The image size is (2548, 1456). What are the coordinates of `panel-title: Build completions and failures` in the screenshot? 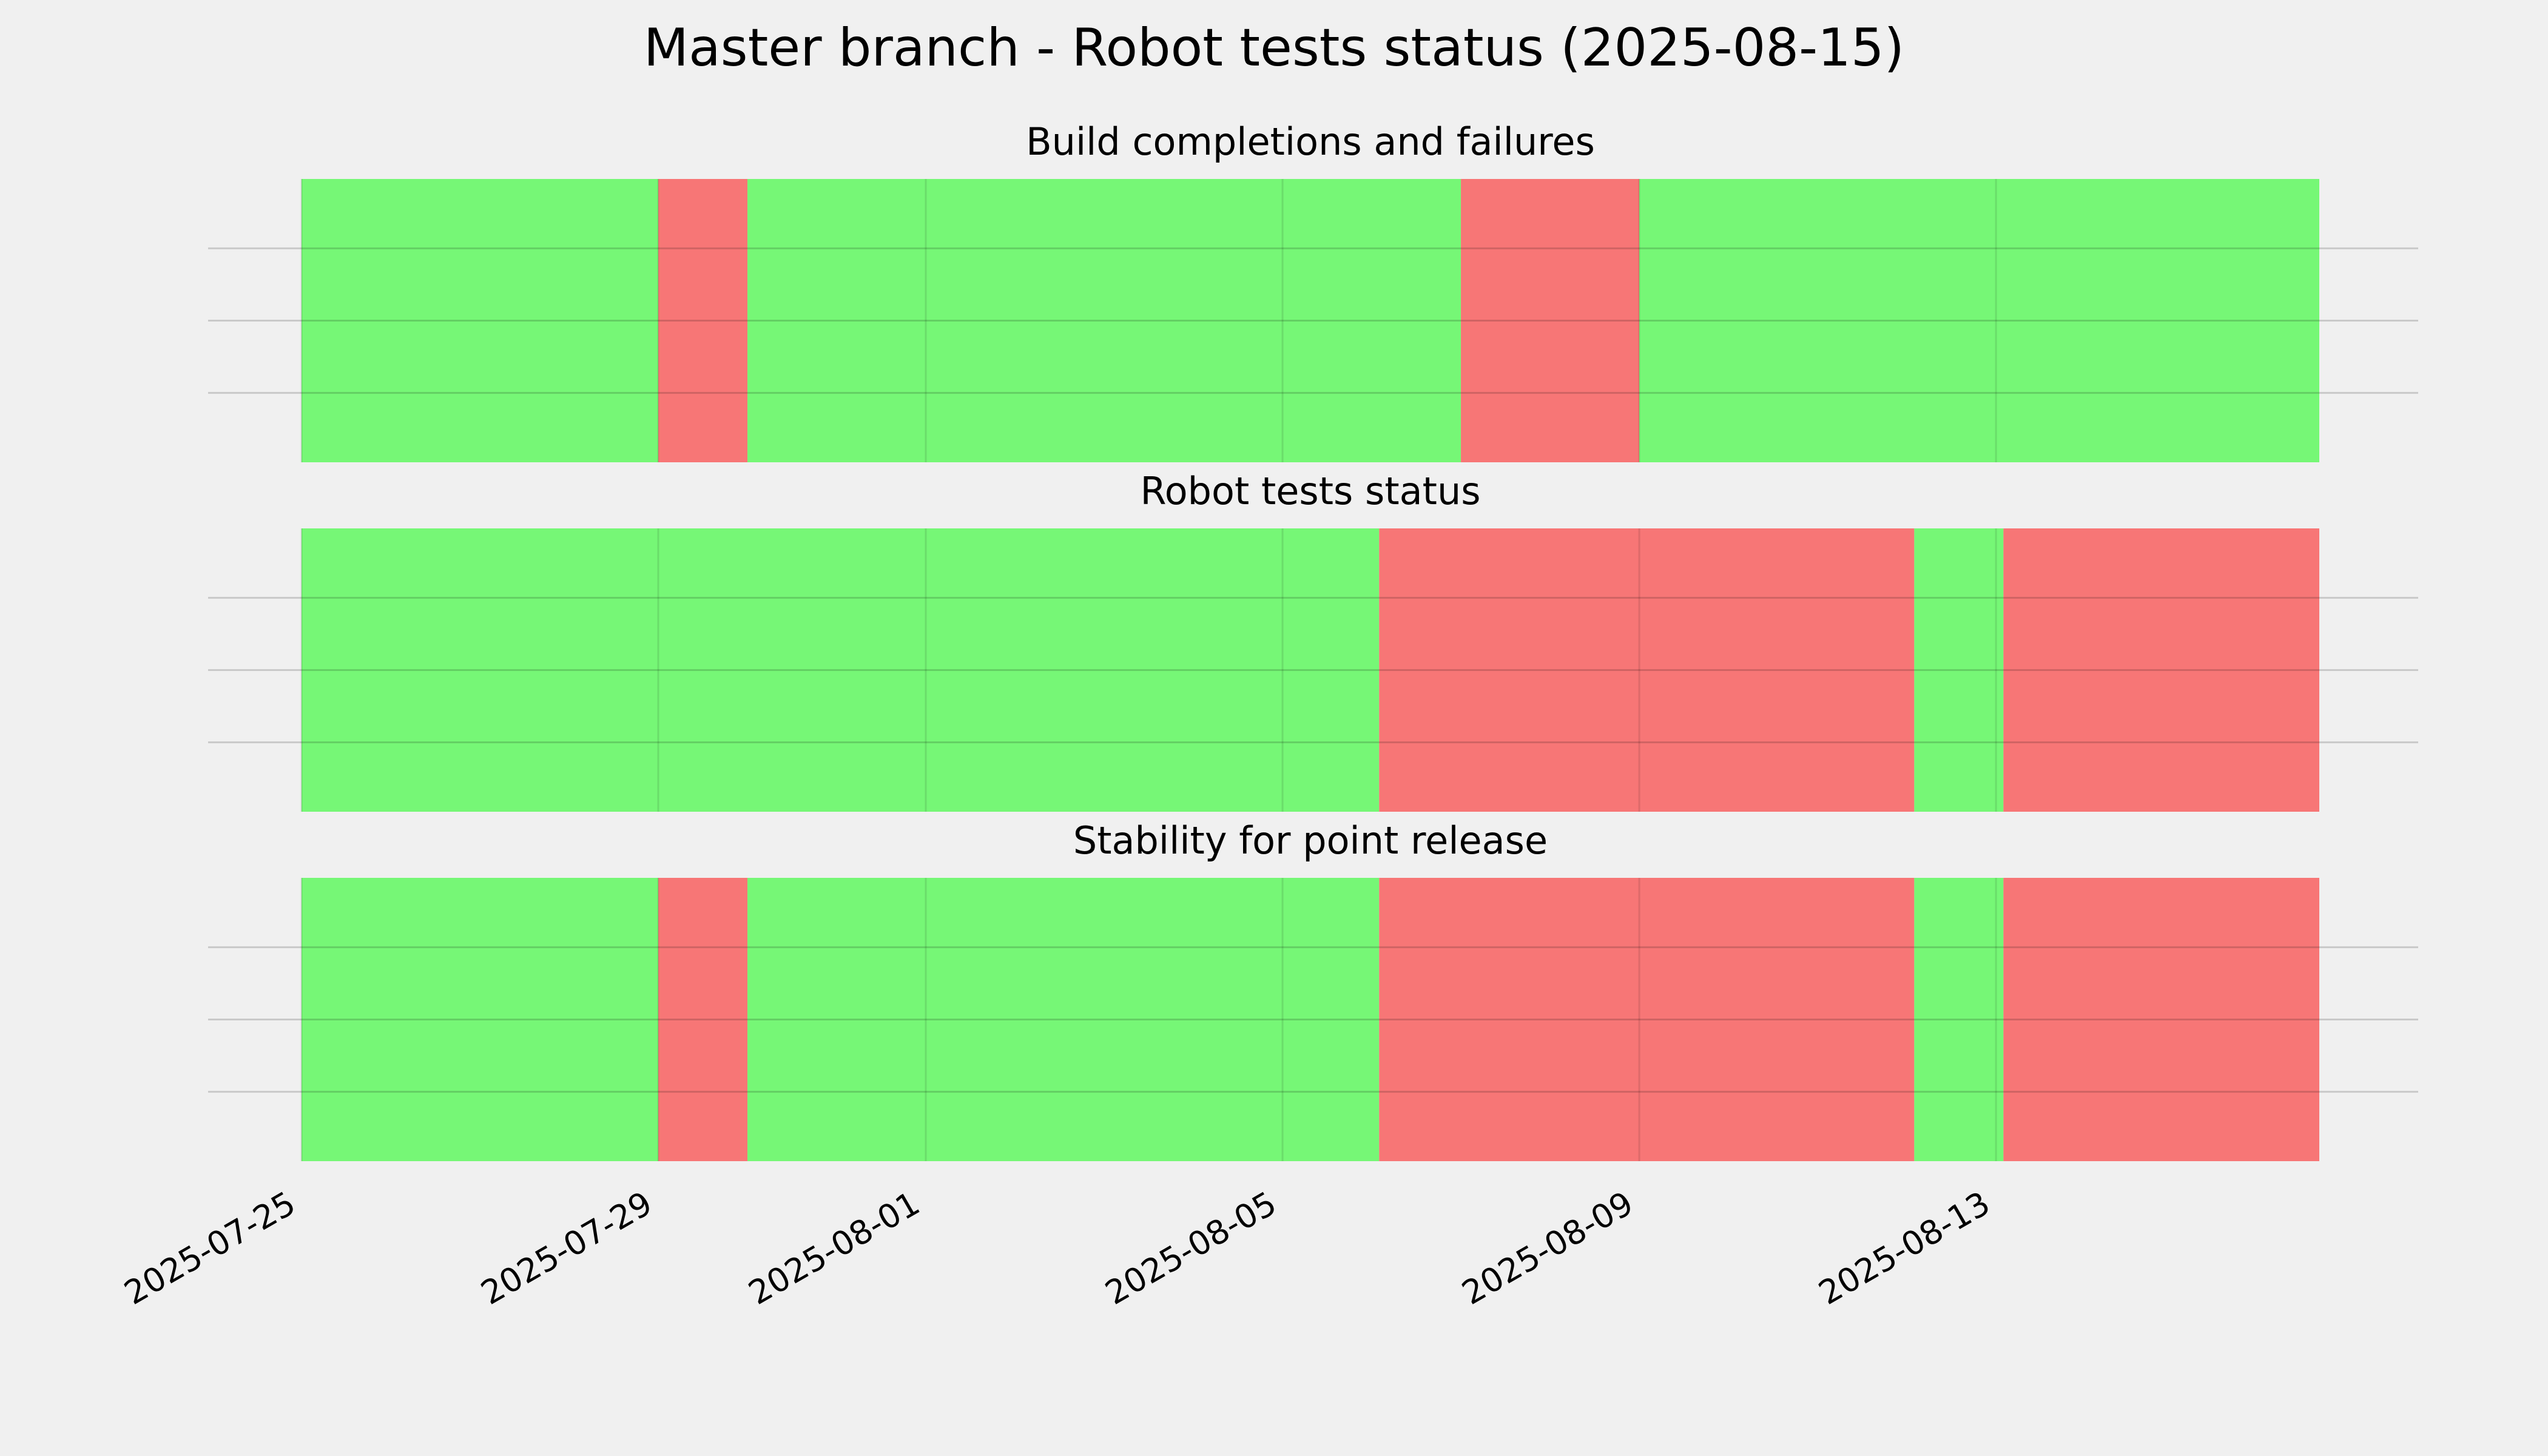 It's located at (1310, 142).